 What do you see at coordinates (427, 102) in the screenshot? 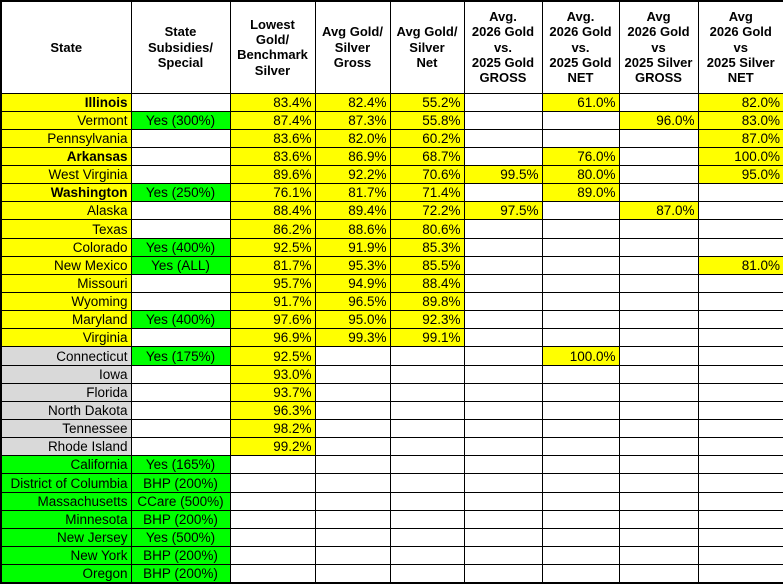
I see `value-cell-avg-gold-silver-net: 55.2%` at bounding box center [427, 102].